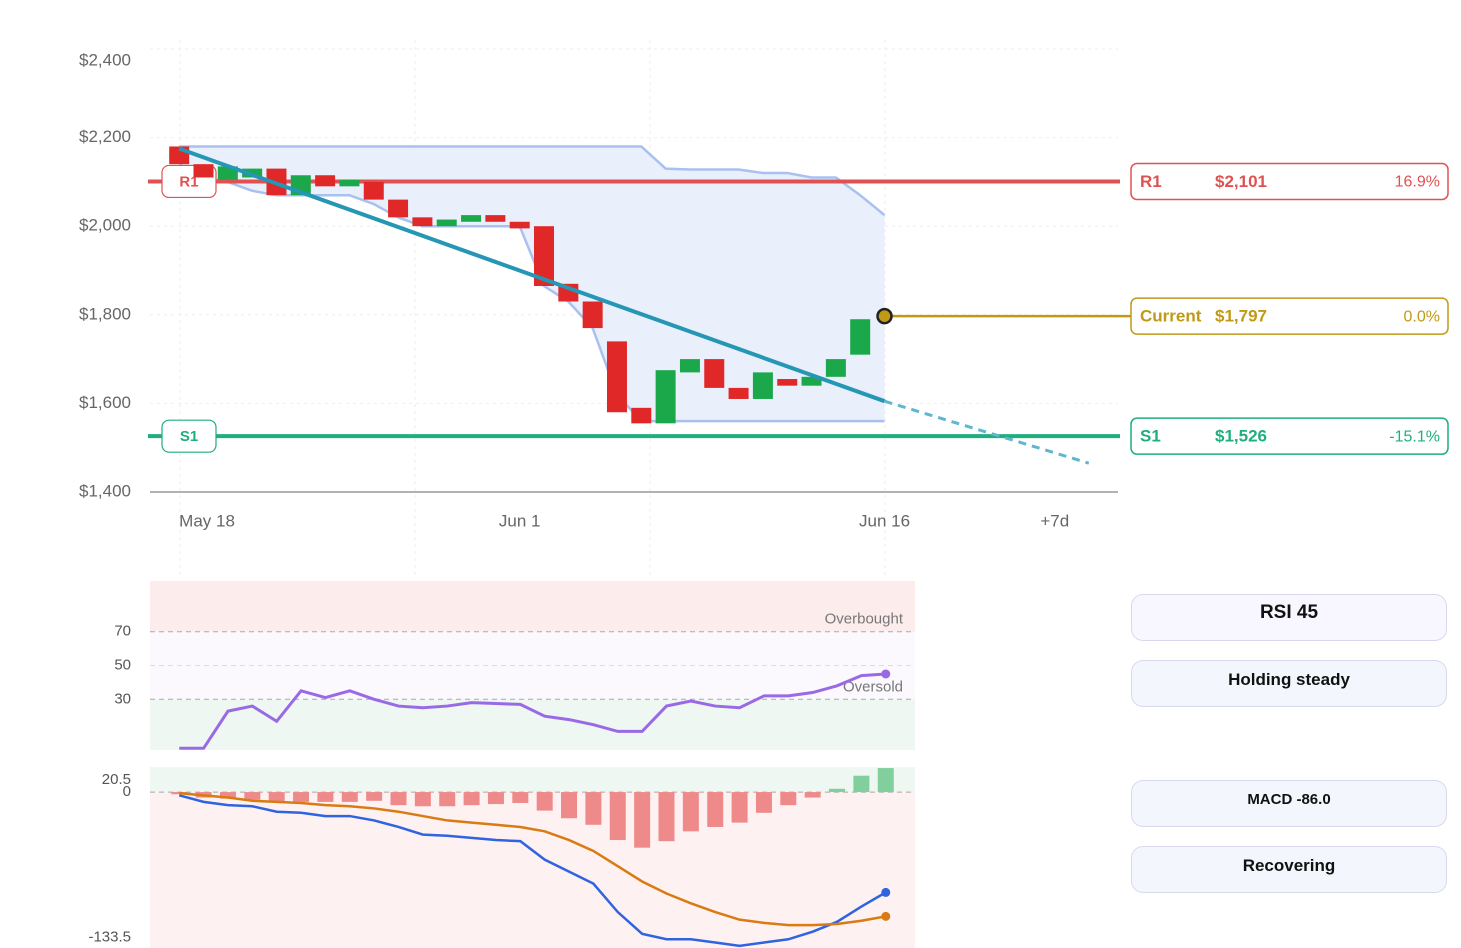 The image size is (1461, 948). I want to click on level-change: 0.0%, so click(1422, 316).